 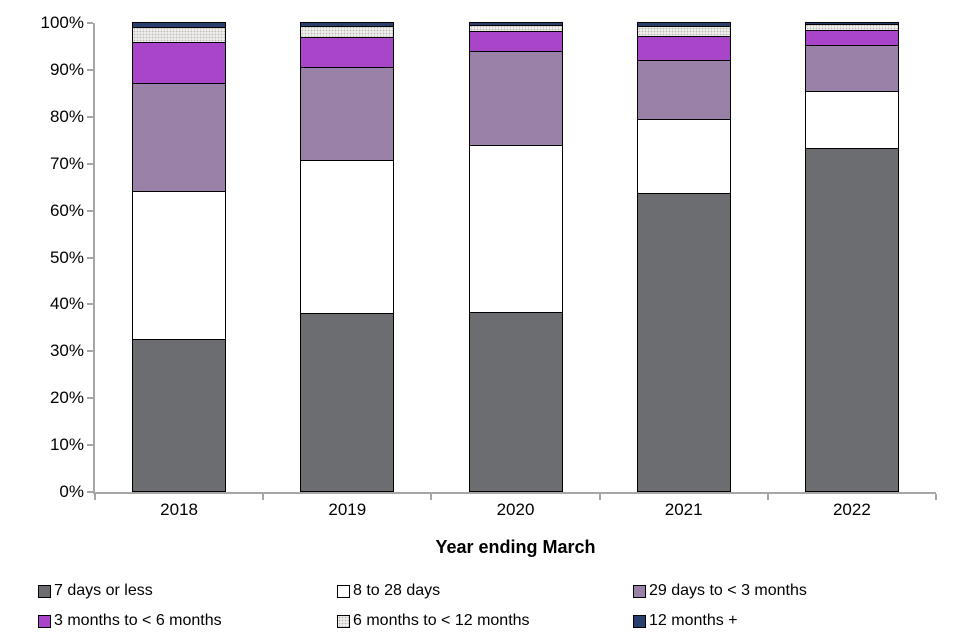 I want to click on y-tick-label-80pct: 80%, so click(x=66, y=116).